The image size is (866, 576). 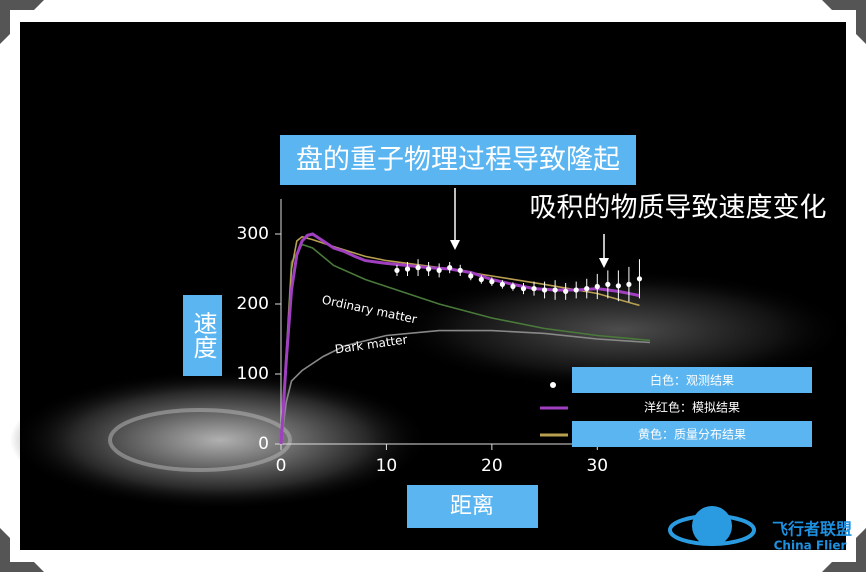 I want to click on xlabel-box, so click(x=472, y=506).